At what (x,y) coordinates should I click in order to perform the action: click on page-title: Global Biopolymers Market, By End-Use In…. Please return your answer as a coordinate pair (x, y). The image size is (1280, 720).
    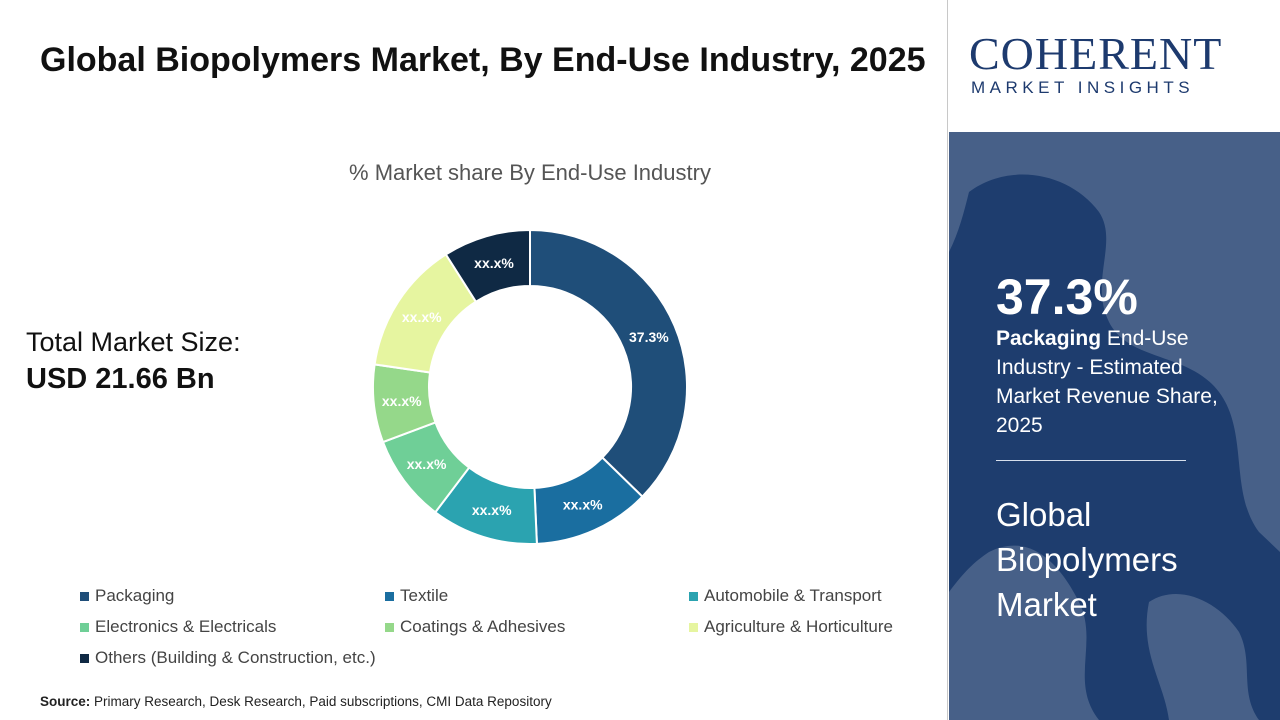
    Looking at the image, I should click on (483, 60).